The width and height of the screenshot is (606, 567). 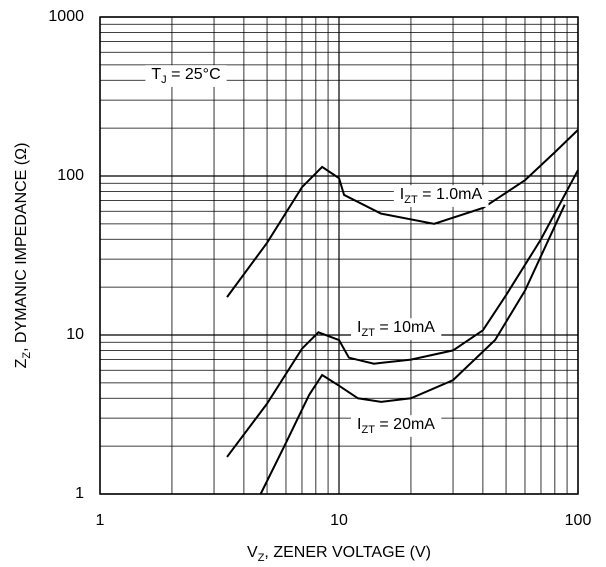 I want to click on x-axis-label: VZ, ZENER VOLTAGE (V), so click(x=339, y=554).